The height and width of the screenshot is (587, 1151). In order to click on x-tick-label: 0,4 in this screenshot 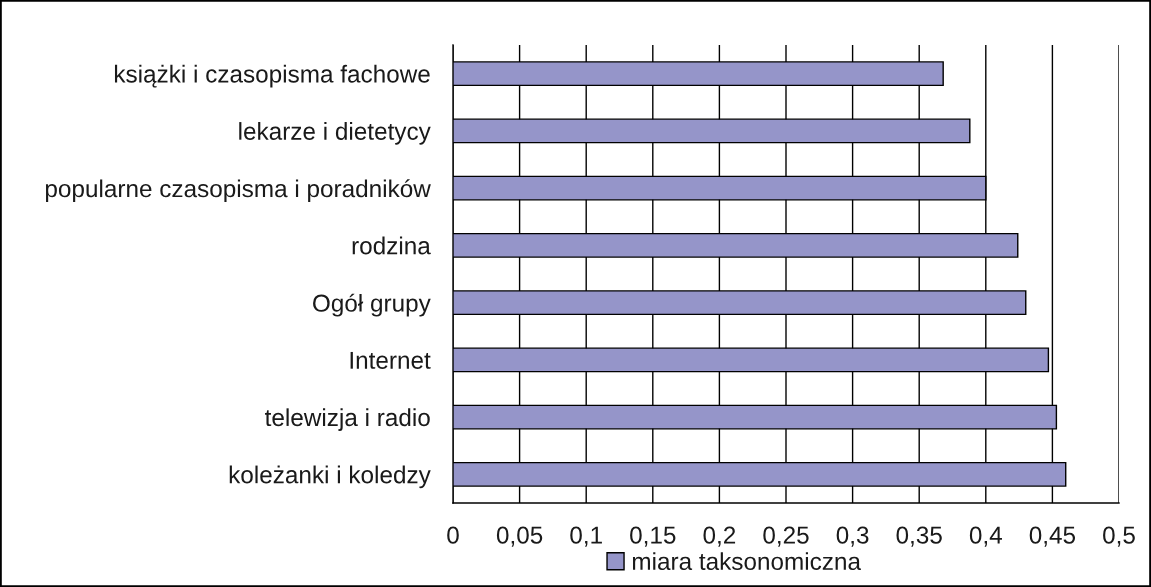, I will do `click(985, 536)`.